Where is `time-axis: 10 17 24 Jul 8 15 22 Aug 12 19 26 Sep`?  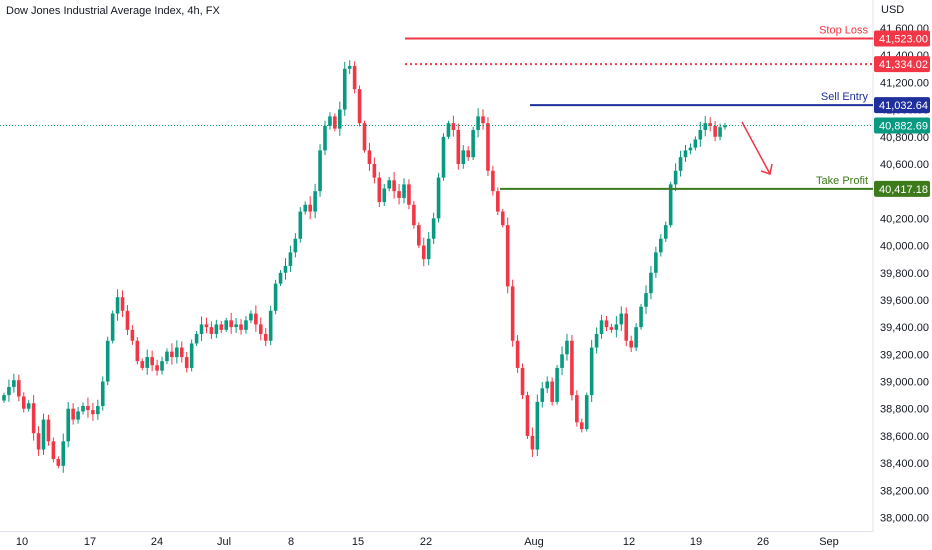 time-axis: 10 17 24 Jul 8 15 22 Aug 12 19 26 Sep is located at coordinates (436, 540).